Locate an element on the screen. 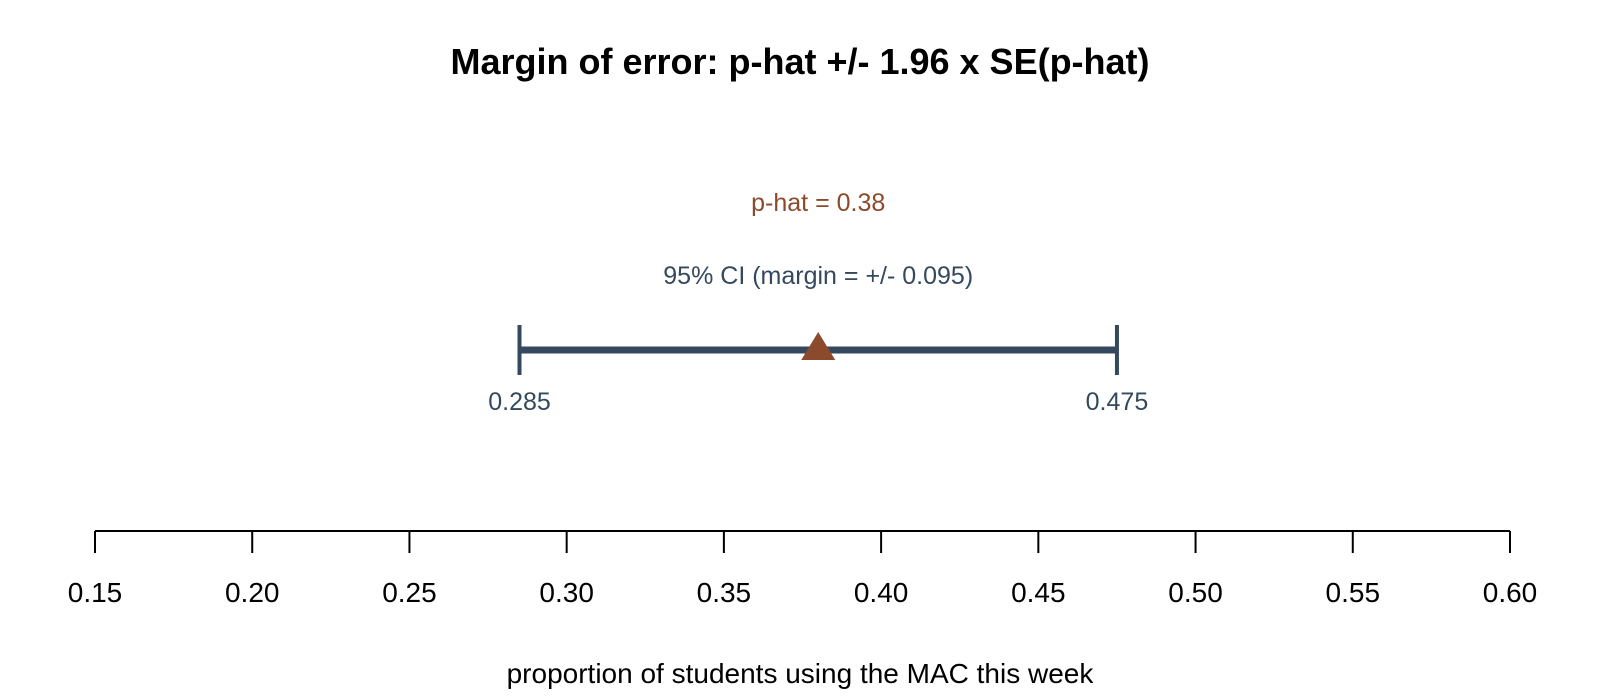 This screenshot has width=1600, height=700. x-tick-label: 0.35 is located at coordinates (724, 592).